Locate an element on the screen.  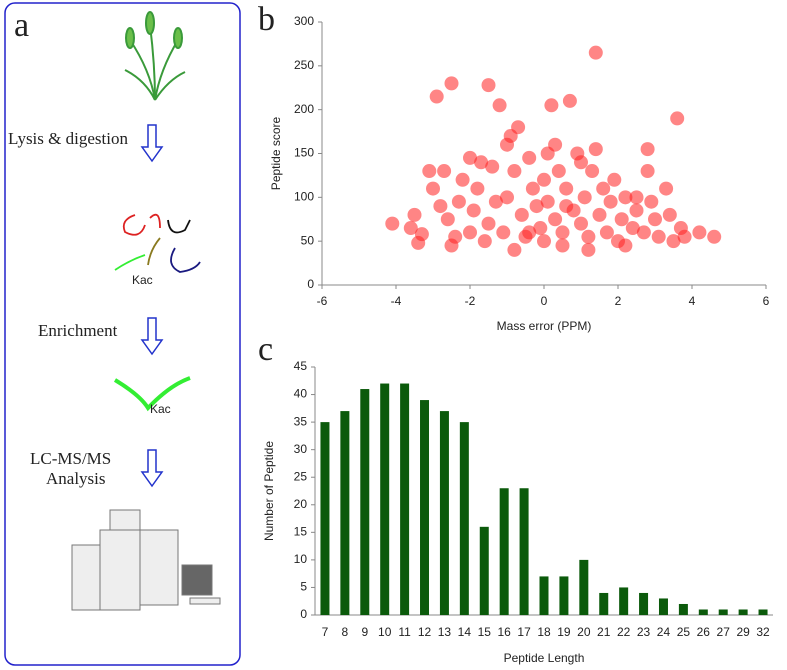
x-tick-label: 4 is located at coordinates (692, 301).